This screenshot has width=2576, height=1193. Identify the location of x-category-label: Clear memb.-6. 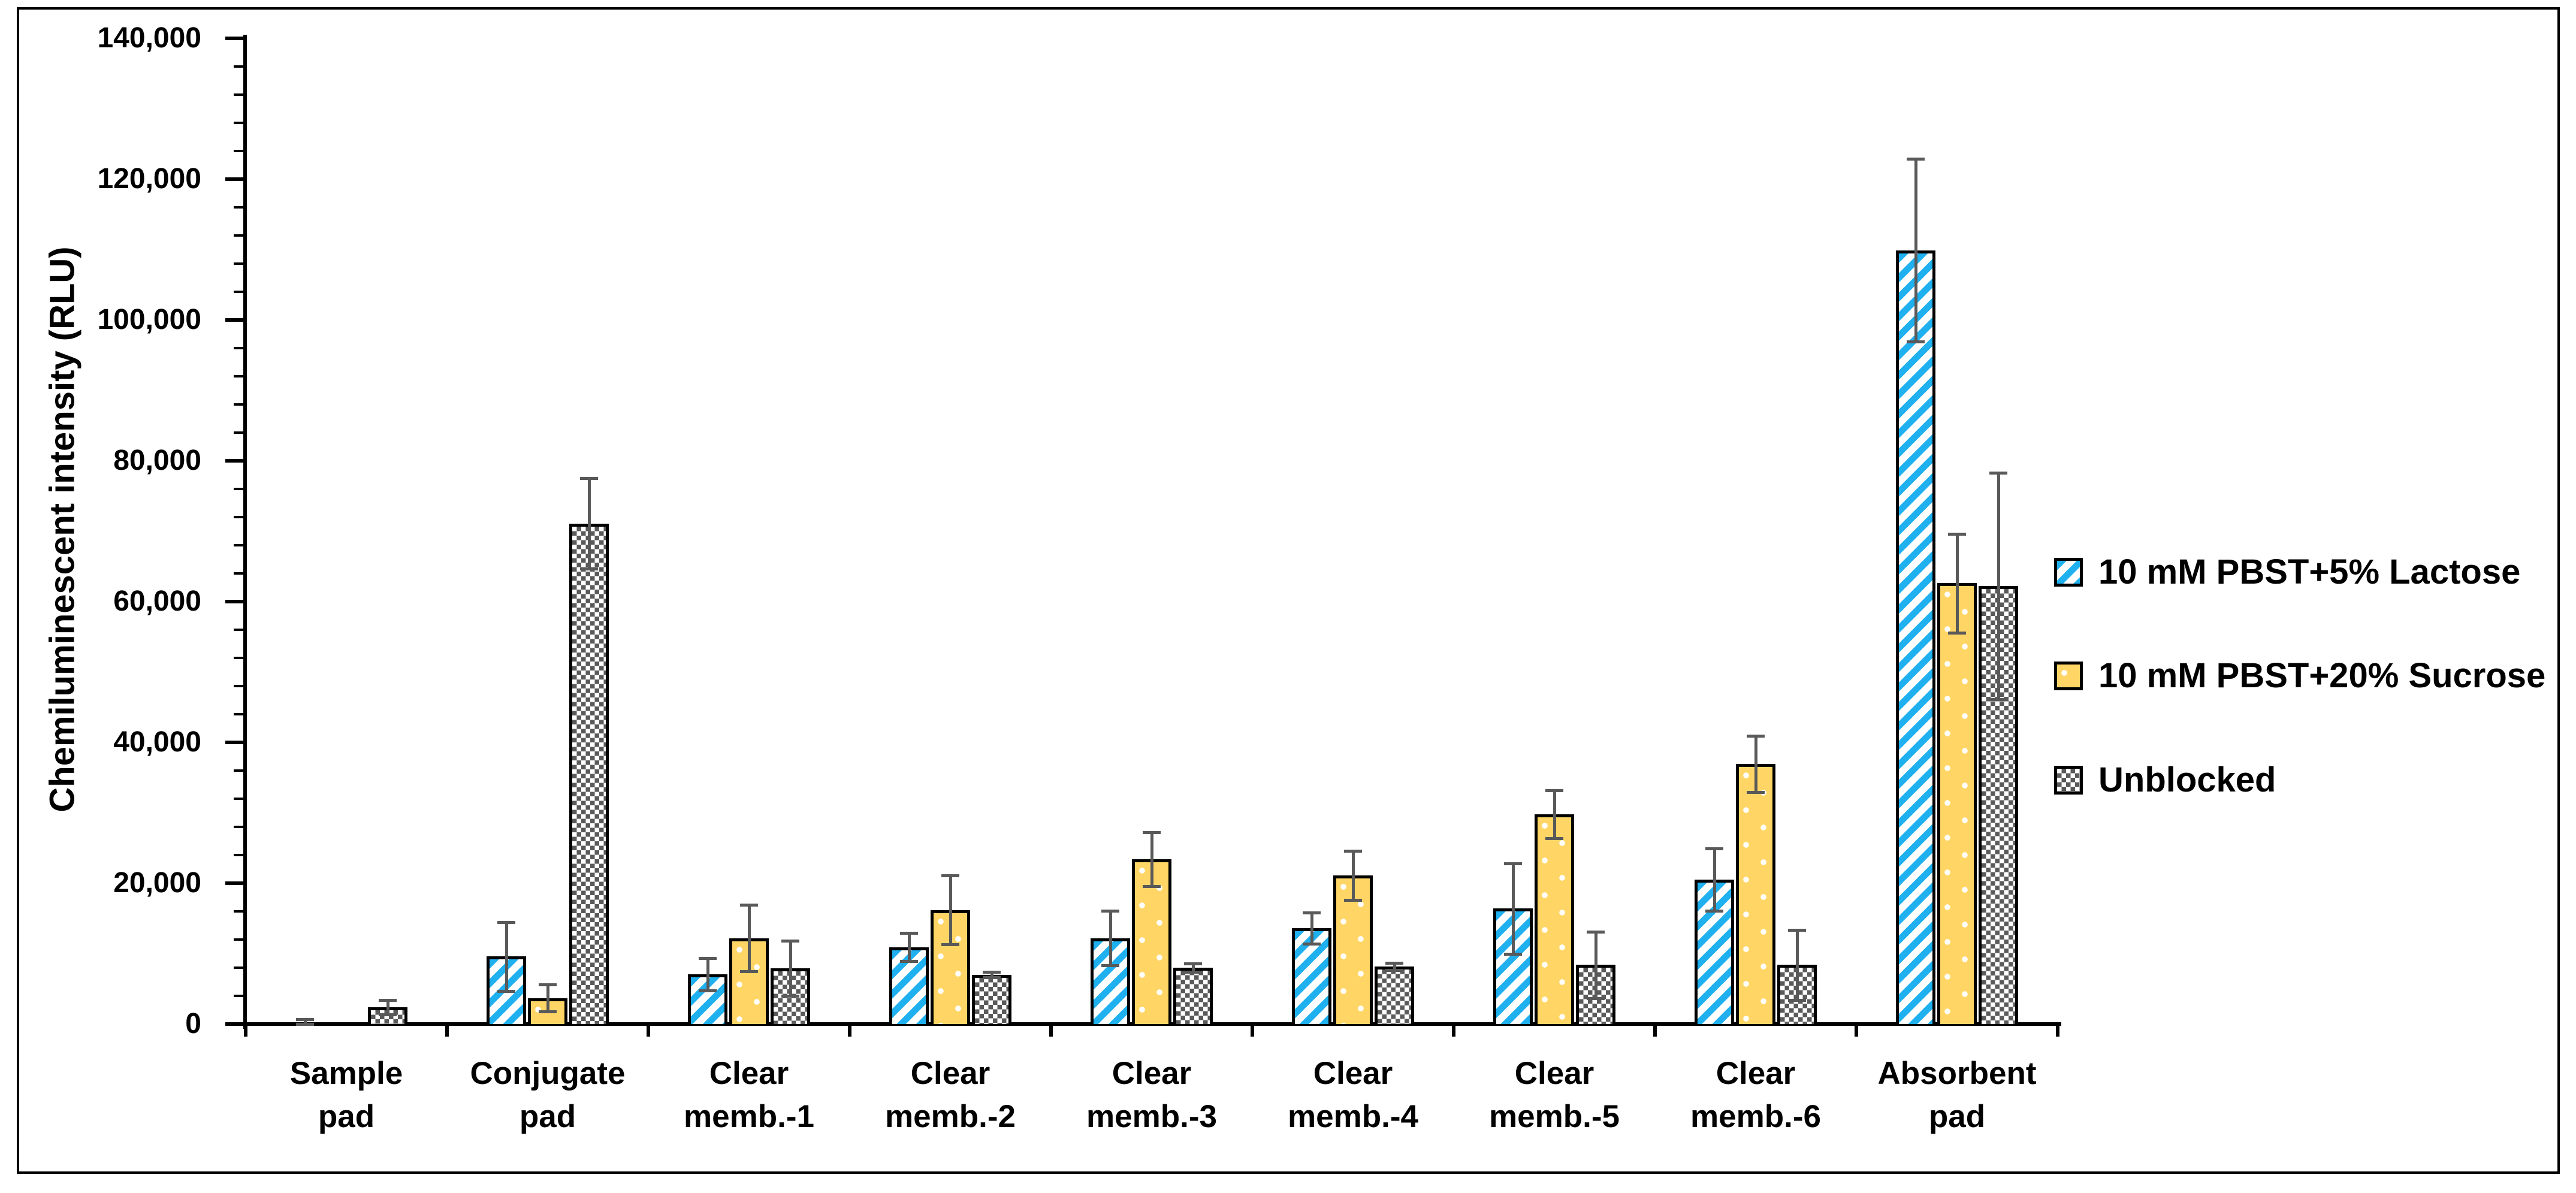
(1756, 1095).